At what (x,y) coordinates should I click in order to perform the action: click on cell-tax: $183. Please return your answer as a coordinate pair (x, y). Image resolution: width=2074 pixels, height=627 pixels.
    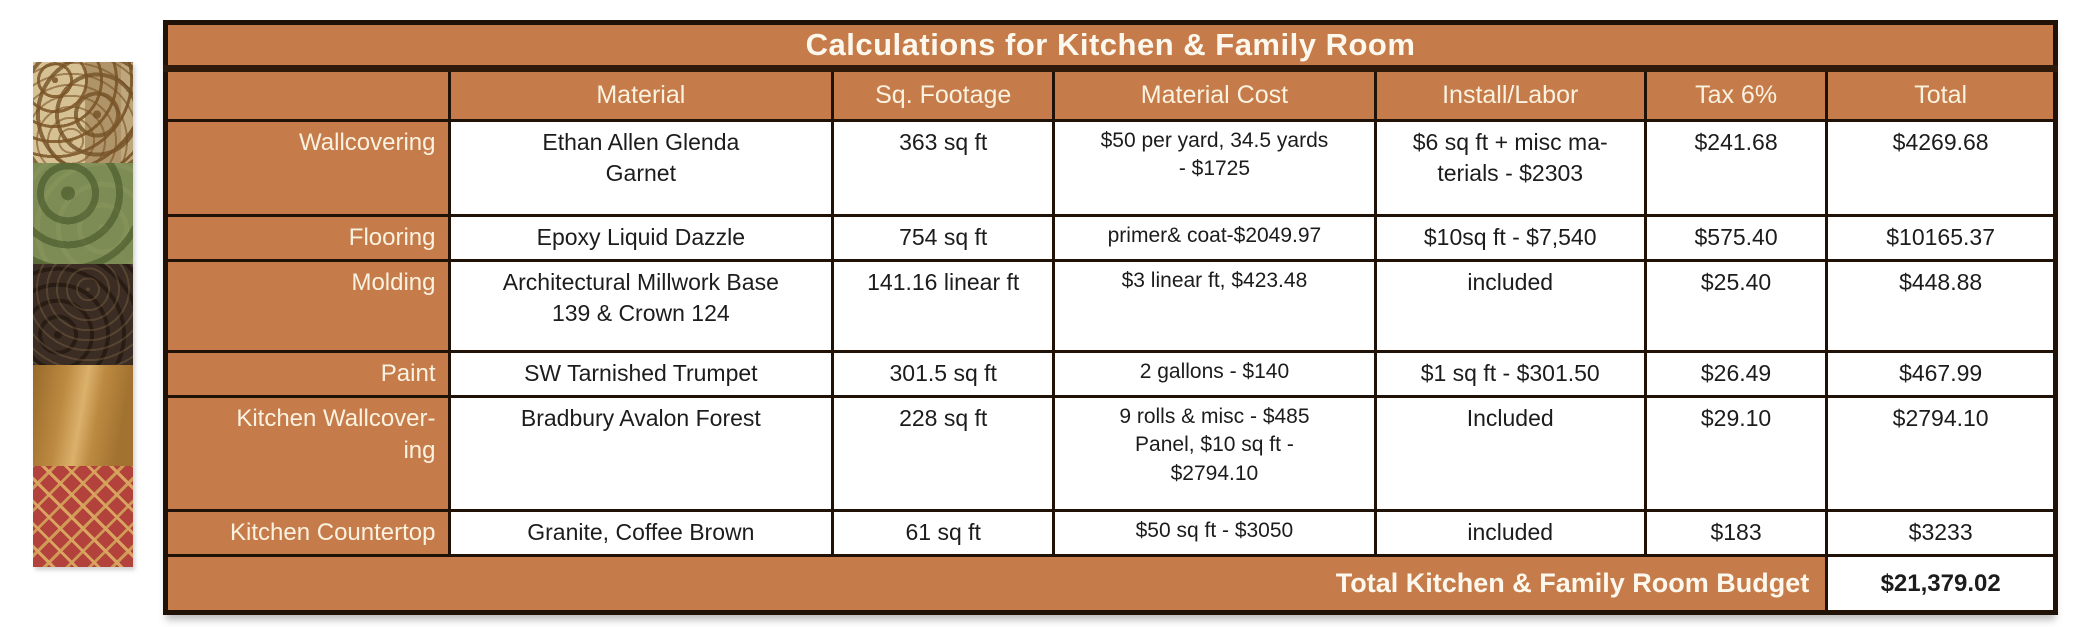
    Looking at the image, I should click on (1736, 533).